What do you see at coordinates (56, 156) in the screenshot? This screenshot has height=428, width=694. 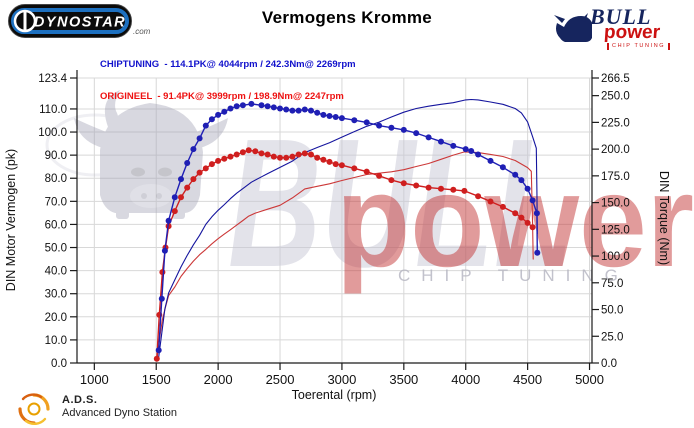 I see `svg-text: 90.0` at bounding box center [56, 156].